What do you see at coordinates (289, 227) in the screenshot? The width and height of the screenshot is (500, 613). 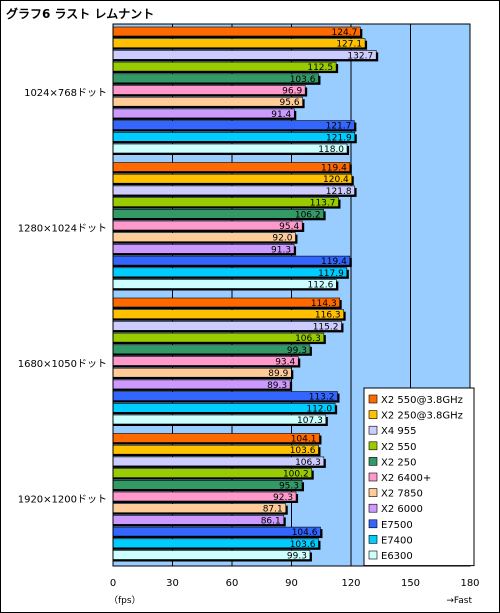 I see `data-label: 95.4` at bounding box center [289, 227].